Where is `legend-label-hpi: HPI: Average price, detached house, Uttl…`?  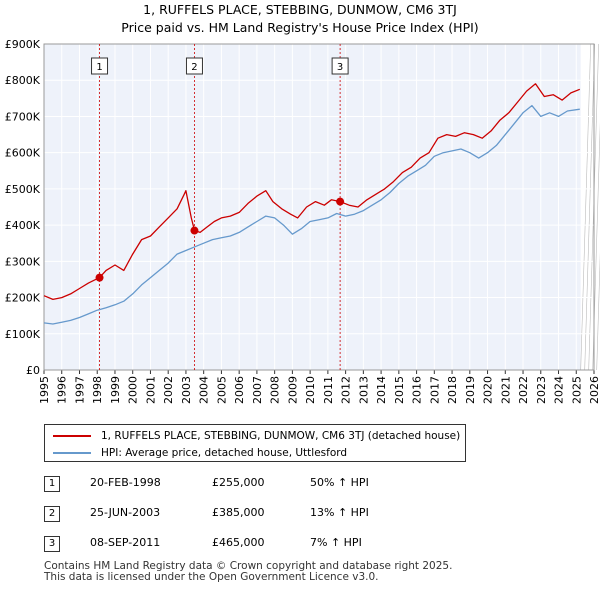 legend-label-hpi: HPI: Average price, detached house, Uttl… is located at coordinates (224, 453).